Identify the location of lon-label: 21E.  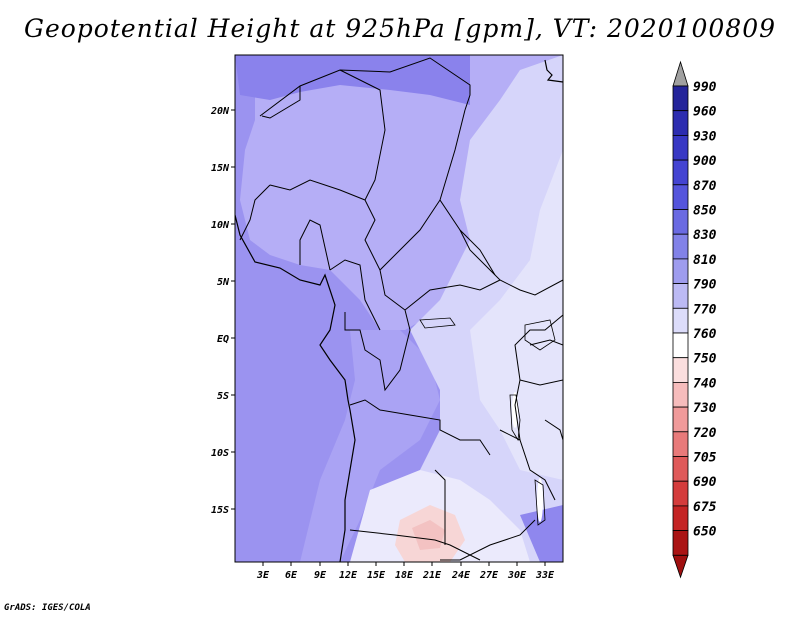
(432, 575).